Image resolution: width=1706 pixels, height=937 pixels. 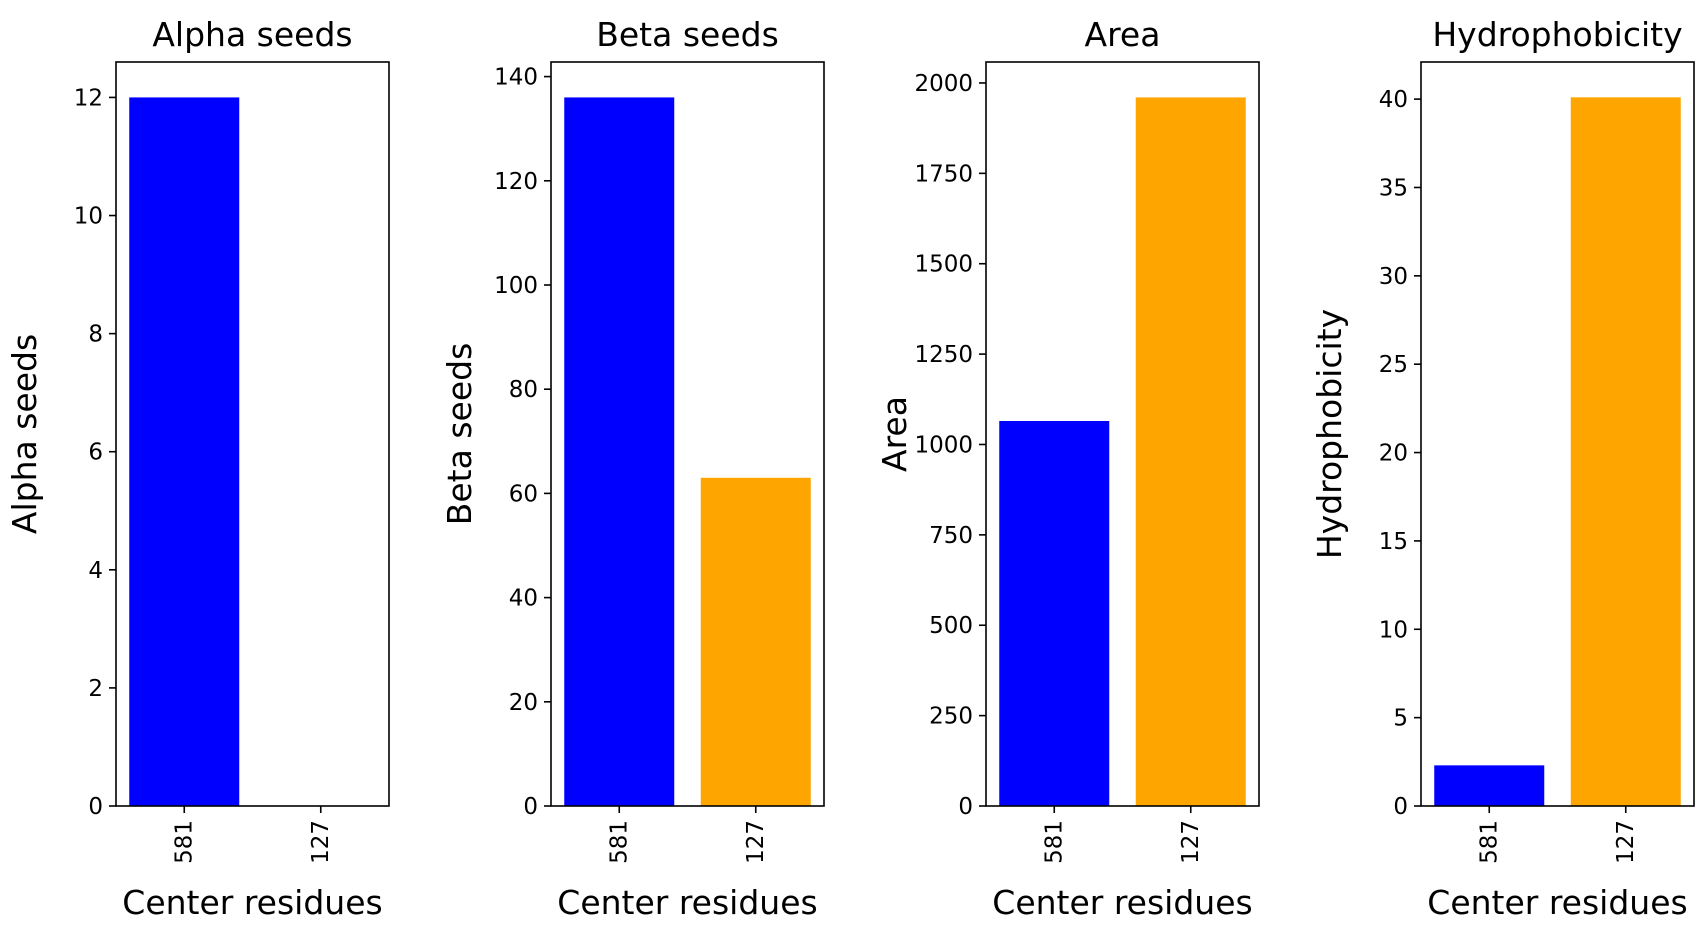 What do you see at coordinates (1393, 542) in the screenshot?
I see `y-tick-label: 15` at bounding box center [1393, 542].